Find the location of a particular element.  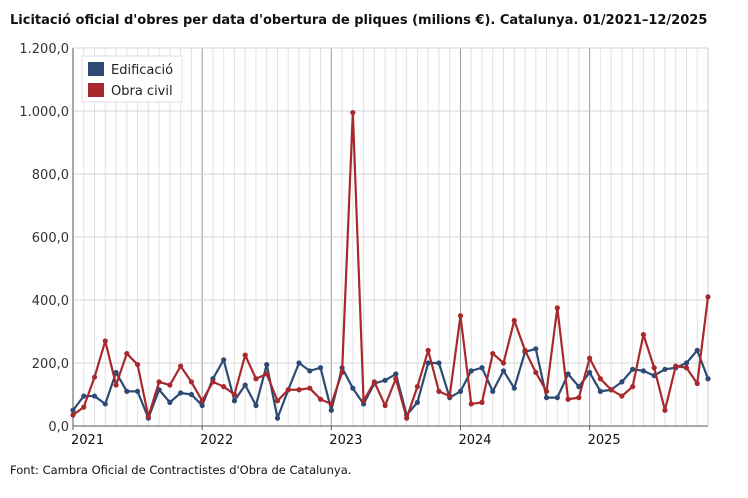

x-tick-label: 2024 is located at coordinates (474, 440).